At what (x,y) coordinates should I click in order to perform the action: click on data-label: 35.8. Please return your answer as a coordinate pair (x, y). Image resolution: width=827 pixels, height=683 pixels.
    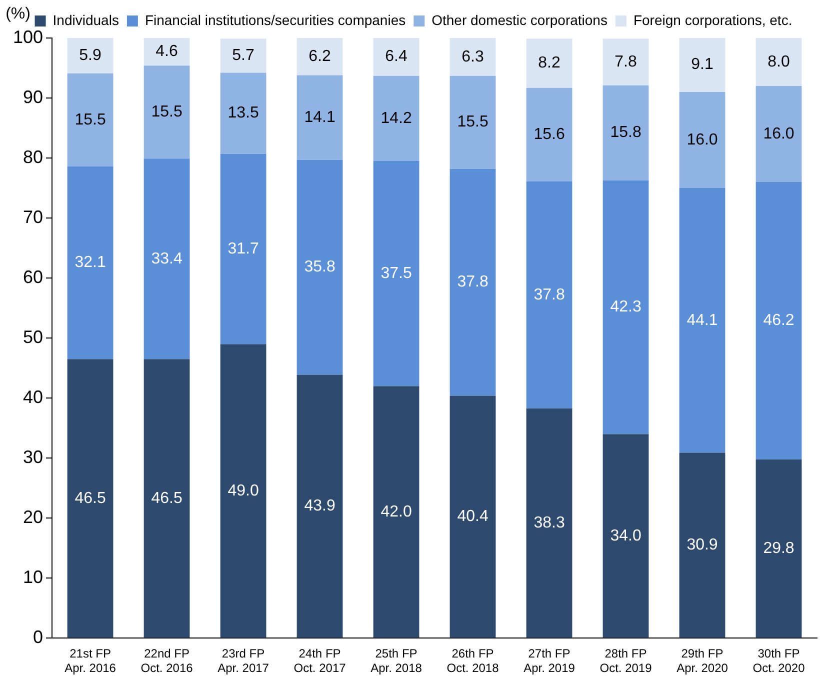
    Looking at the image, I should click on (320, 267).